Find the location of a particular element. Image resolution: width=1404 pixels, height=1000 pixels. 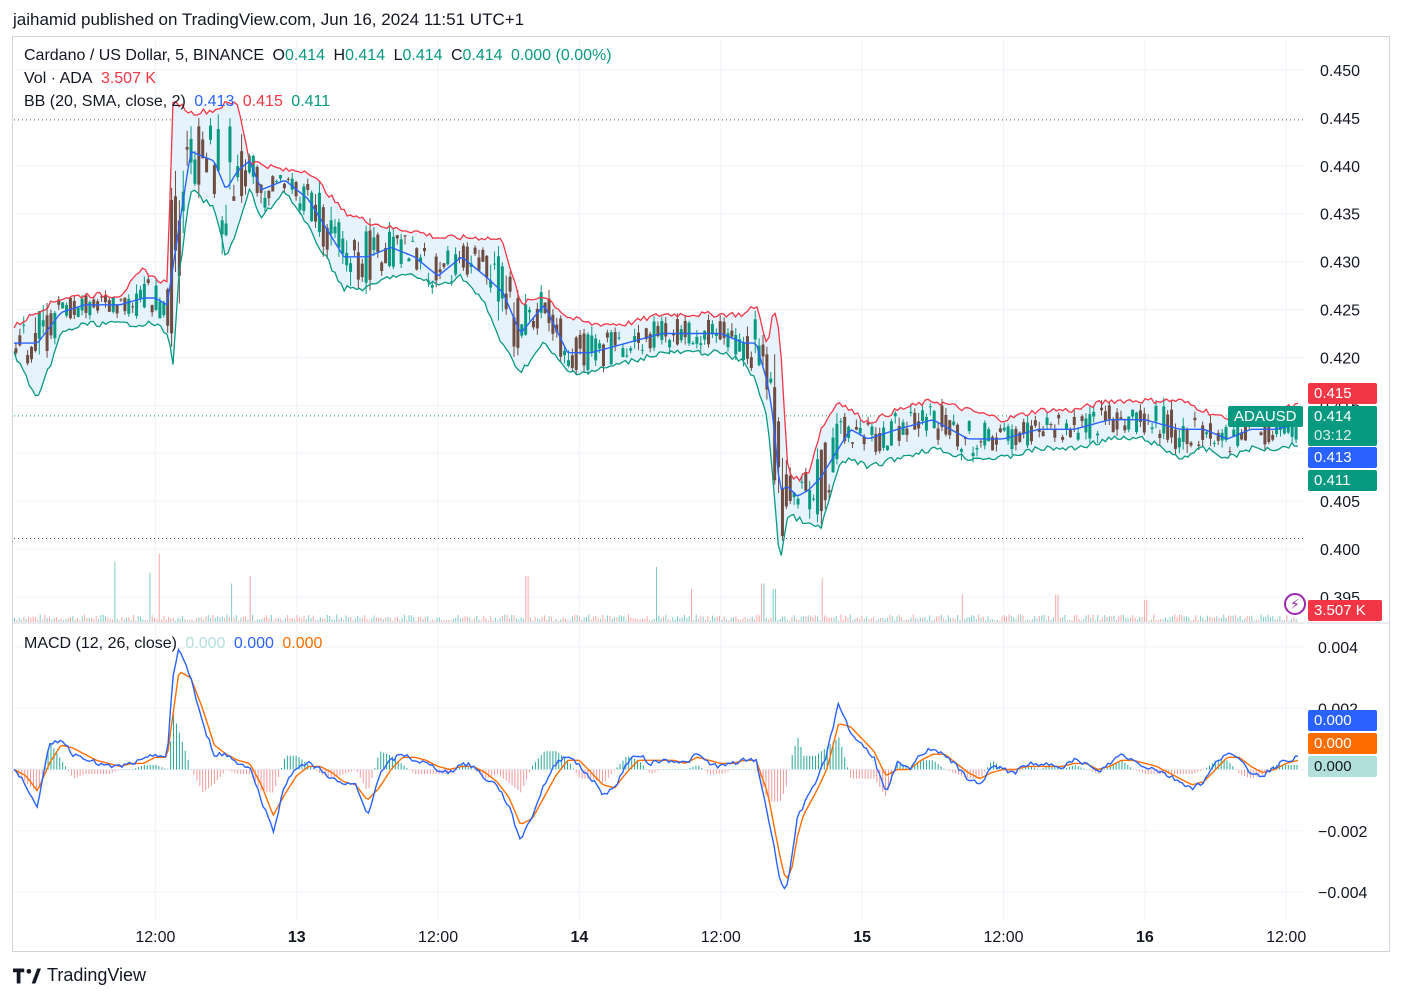

symbol-title: Cardano / US Dollar, 5, BINANCE is located at coordinates (144, 55).